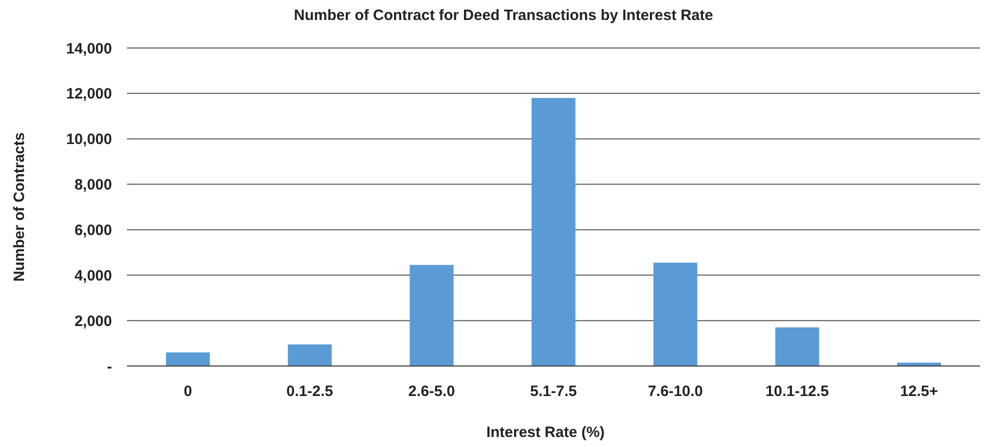  What do you see at coordinates (431, 391) in the screenshot?
I see `x-tick-label: 2.6-5.0` at bounding box center [431, 391].